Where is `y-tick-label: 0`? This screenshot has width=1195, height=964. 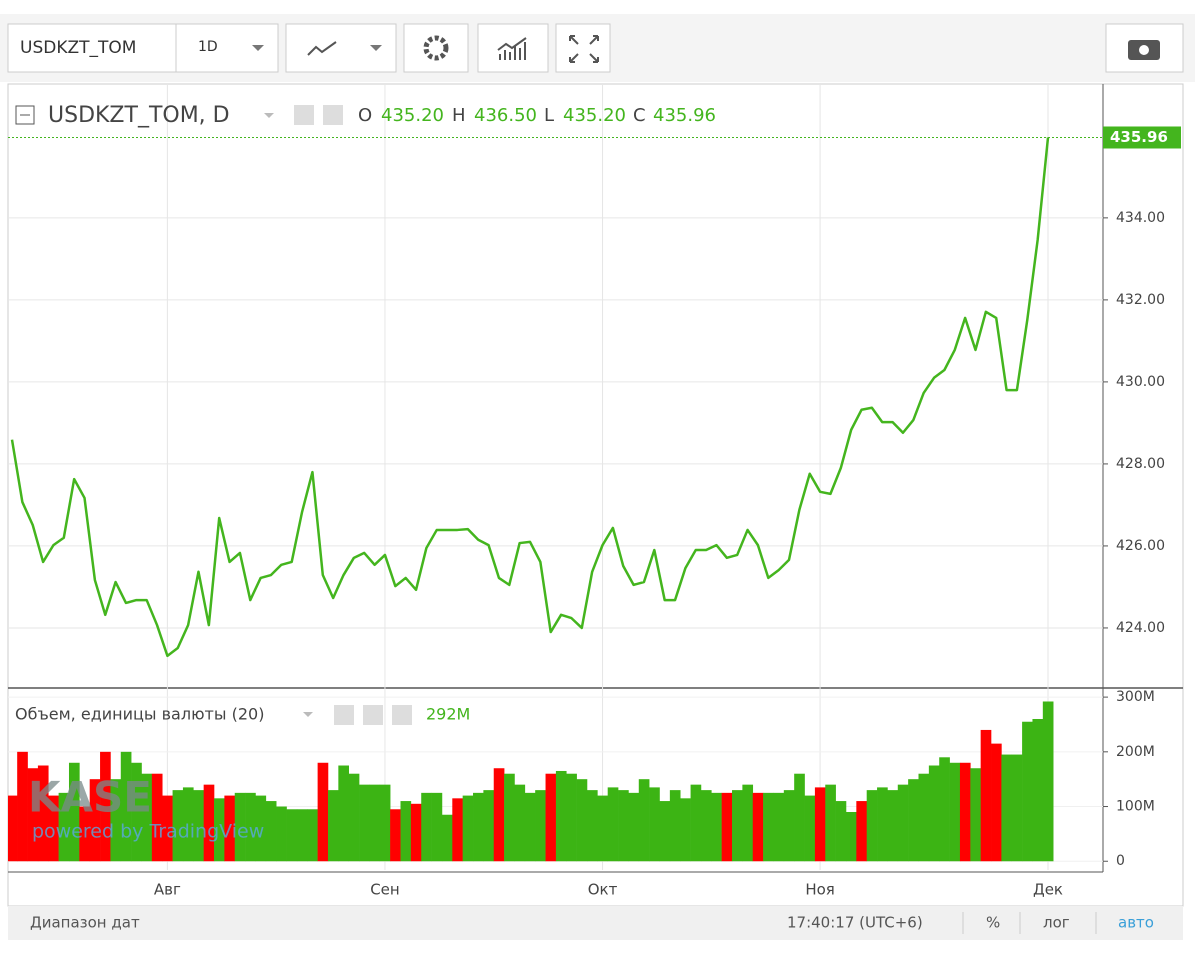 y-tick-label: 0 is located at coordinates (1120, 861).